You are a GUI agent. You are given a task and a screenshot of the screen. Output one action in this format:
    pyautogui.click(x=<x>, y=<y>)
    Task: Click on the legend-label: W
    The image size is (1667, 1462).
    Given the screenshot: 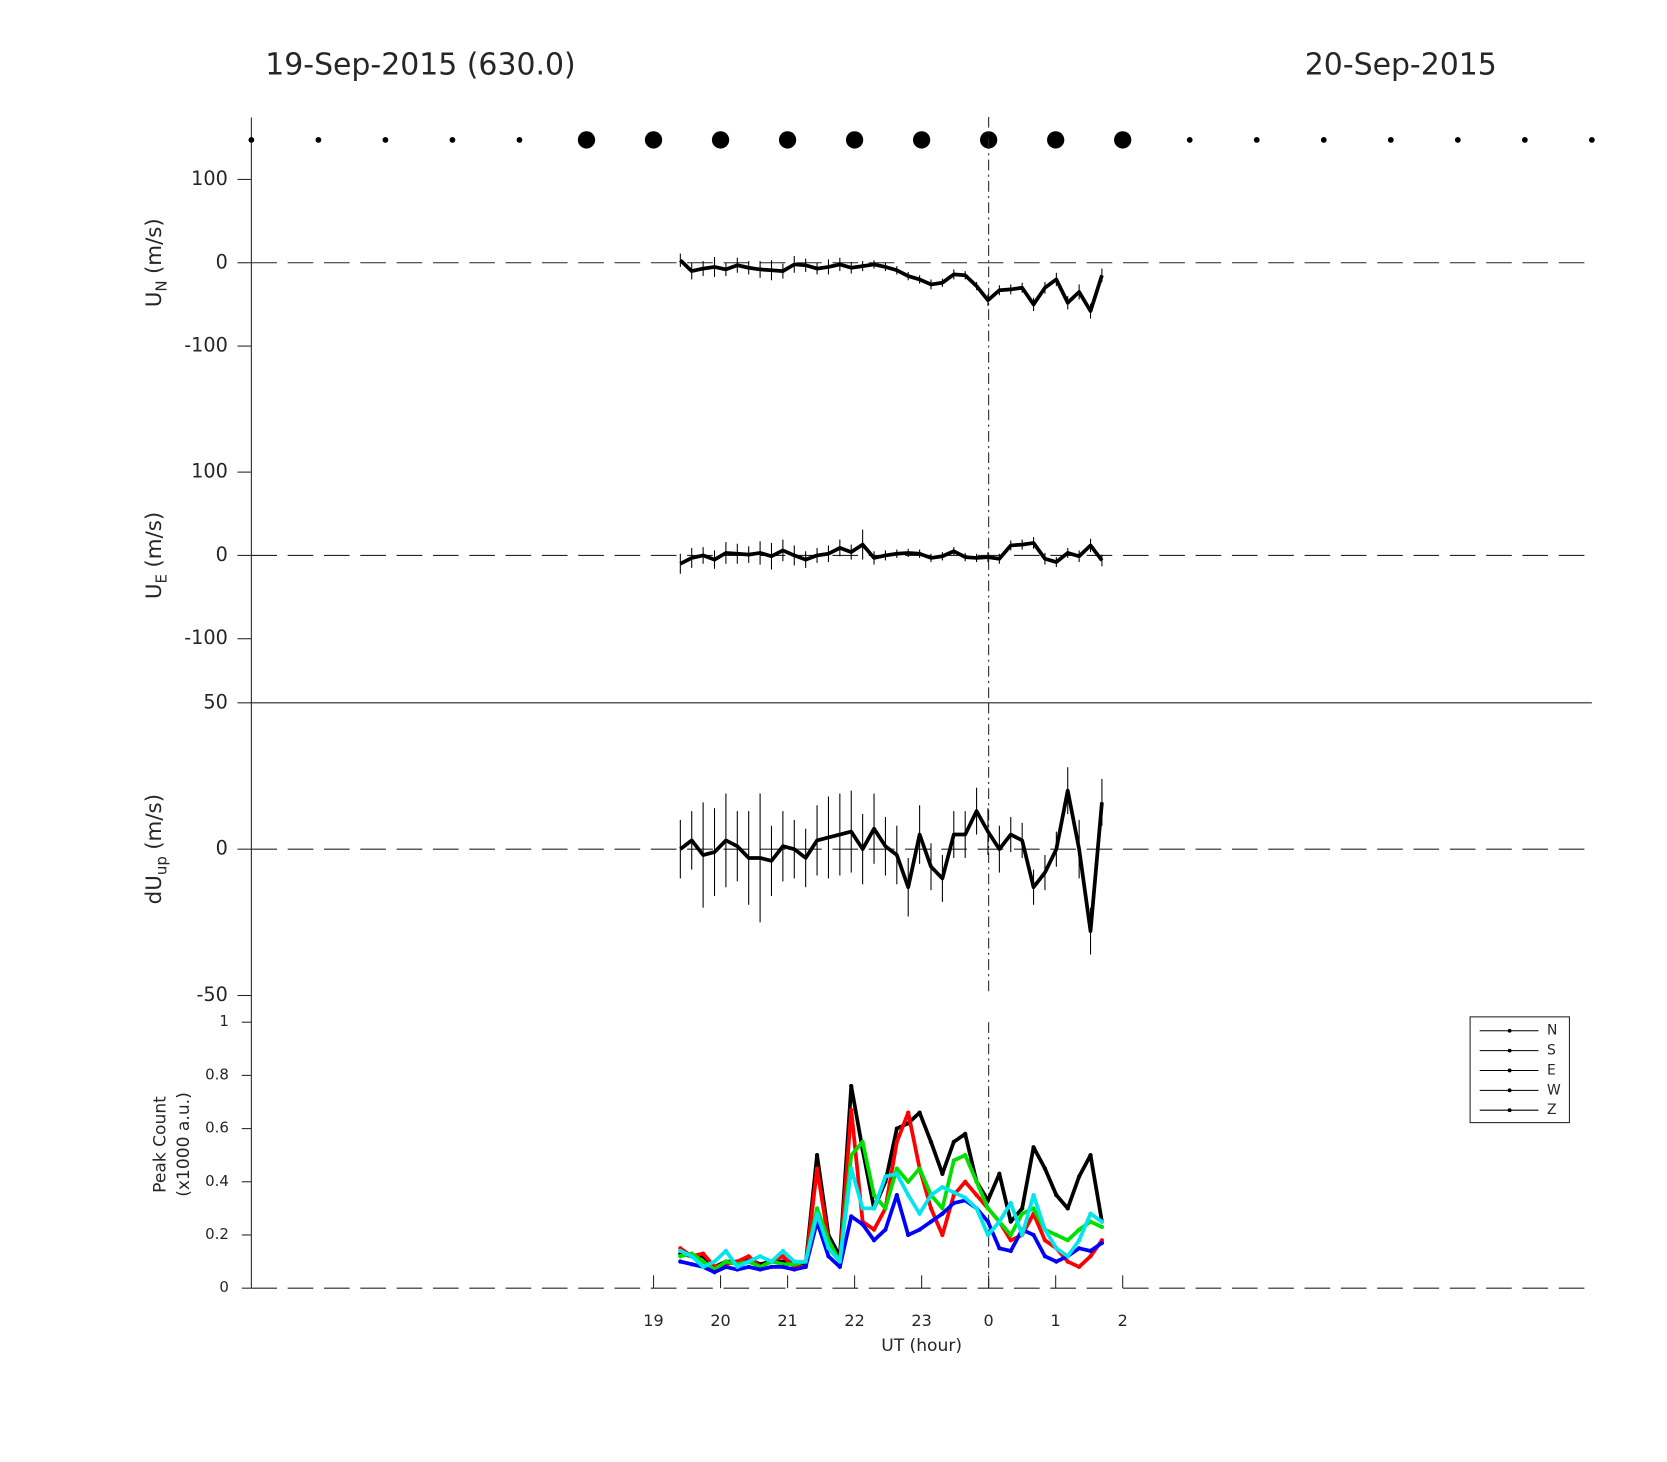 What is the action you would take?
    pyautogui.click(x=1554, y=1090)
    